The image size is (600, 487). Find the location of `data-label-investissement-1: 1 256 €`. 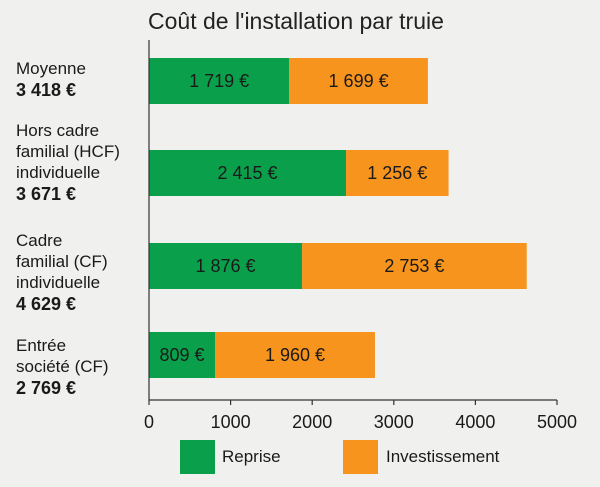

data-label-investissement-1: 1 256 € is located at coordinates (397, 173).